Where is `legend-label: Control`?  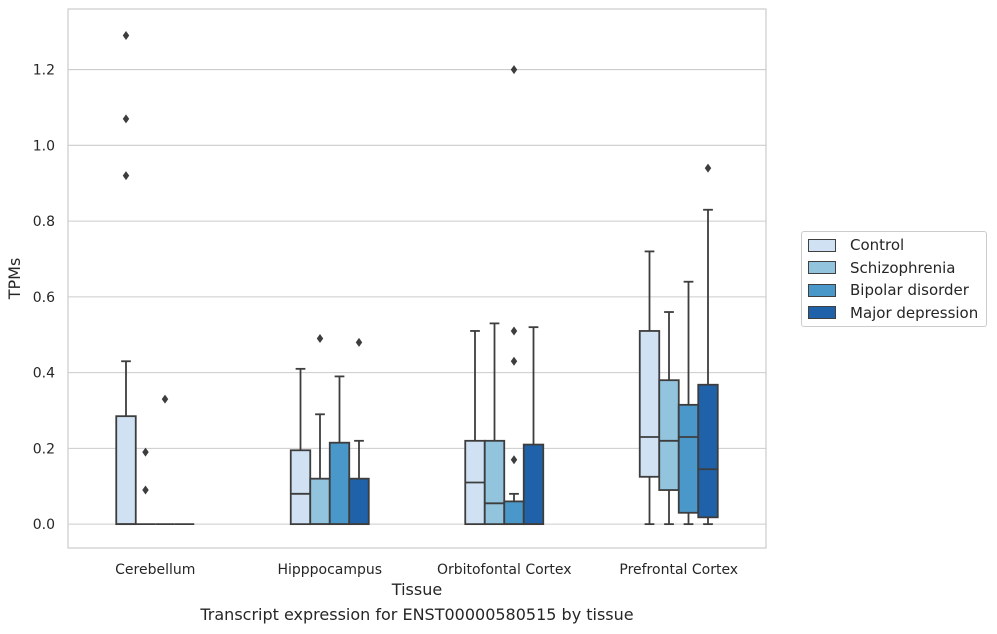
legend-label: Control is located at coordinates (877, 245).